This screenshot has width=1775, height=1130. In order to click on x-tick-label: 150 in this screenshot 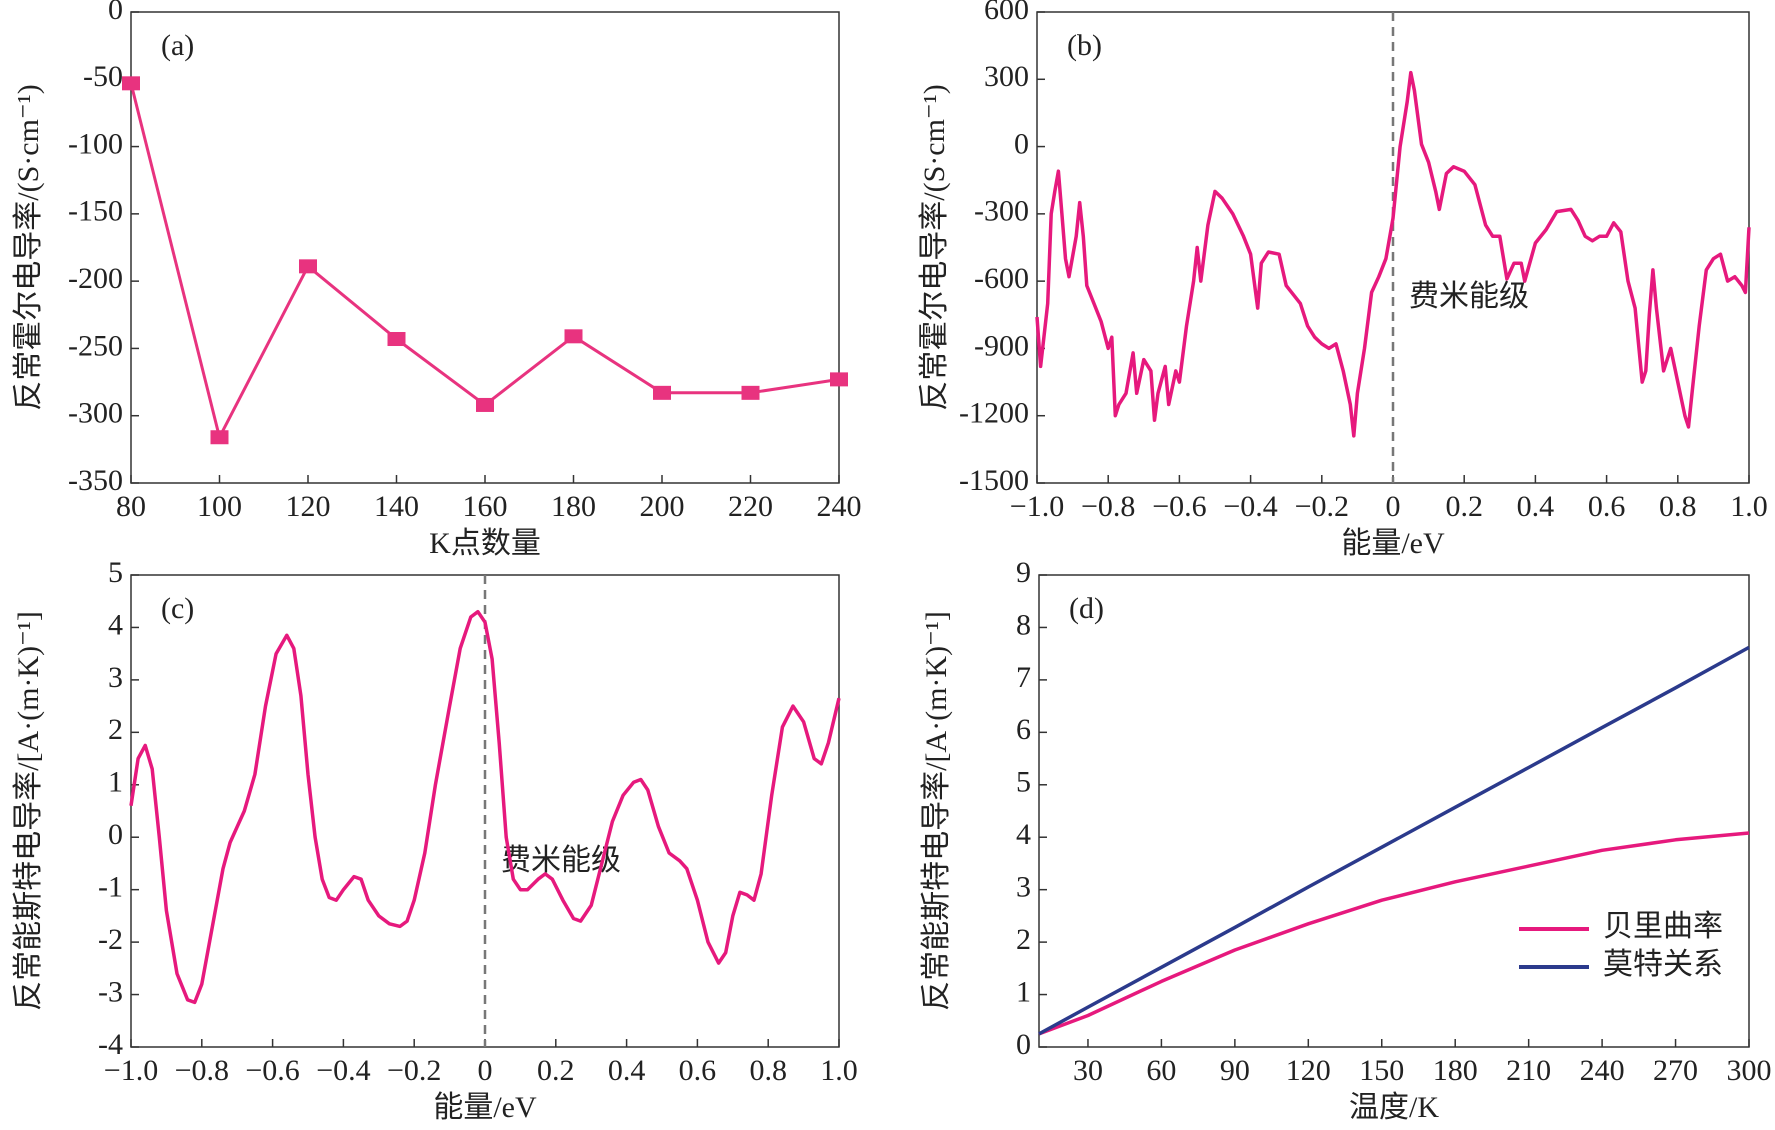, I will do `click(1381, 1070)`.